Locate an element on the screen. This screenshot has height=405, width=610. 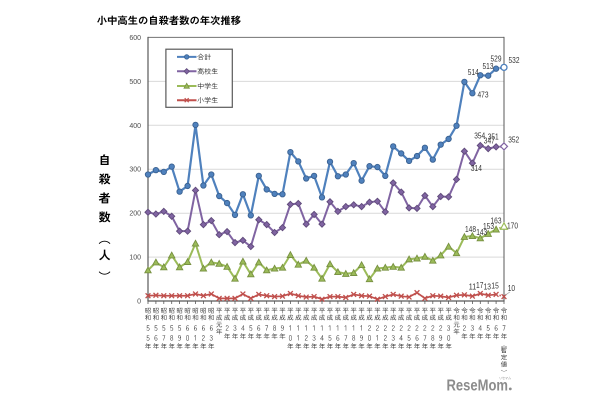
svg-text: リセマム is located at coordinates (505, 377).